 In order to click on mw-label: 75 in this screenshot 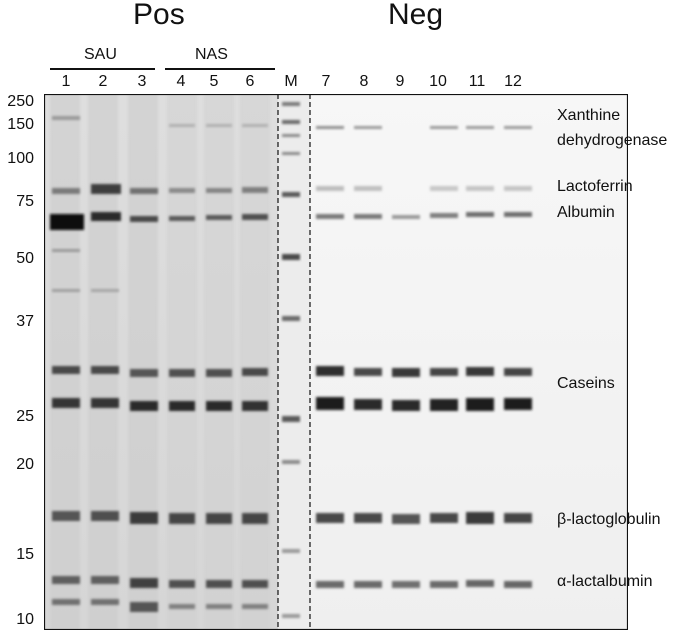, I will do `click(25, 201)`.